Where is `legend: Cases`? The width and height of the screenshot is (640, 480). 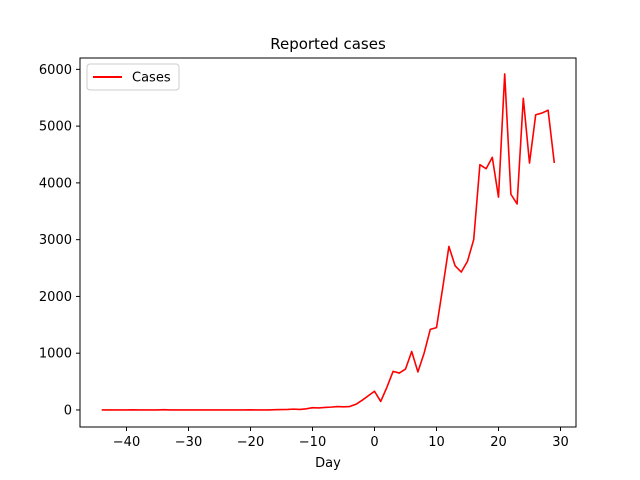
legend: Cases is located at coordinates (133, 77).